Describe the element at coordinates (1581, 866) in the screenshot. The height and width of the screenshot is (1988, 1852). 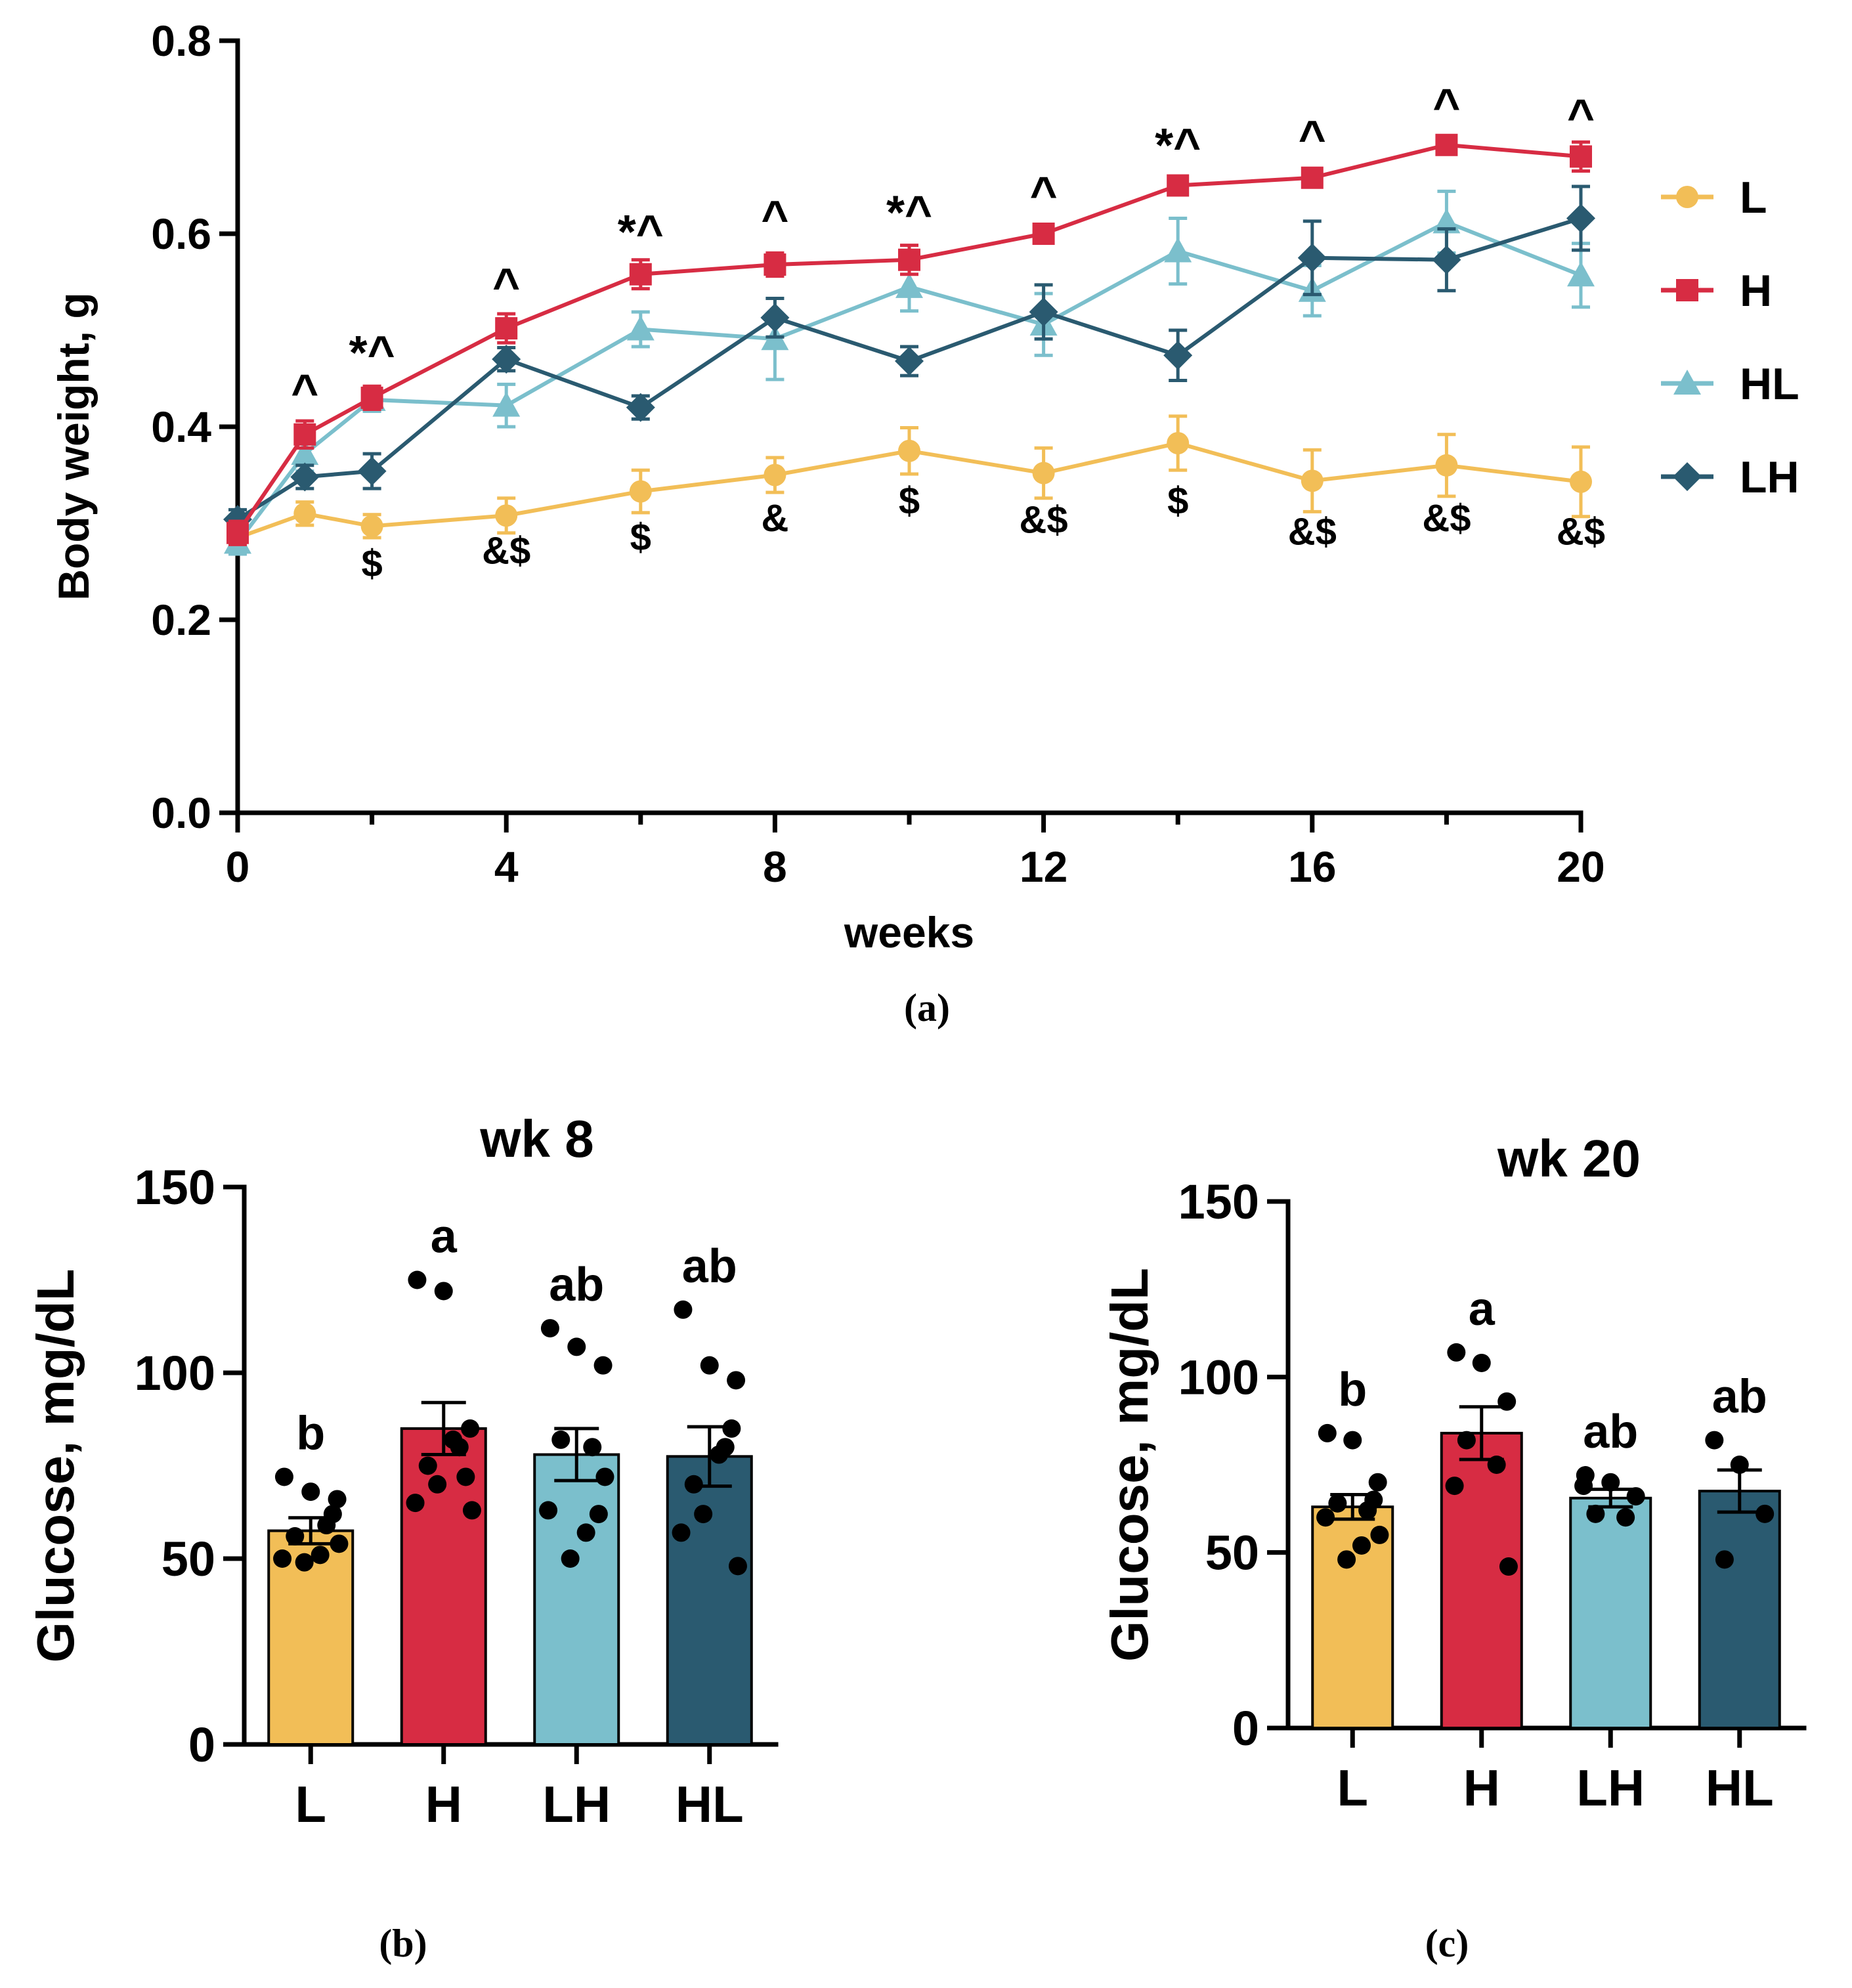
I see `x-tick-label: 20` at that location.